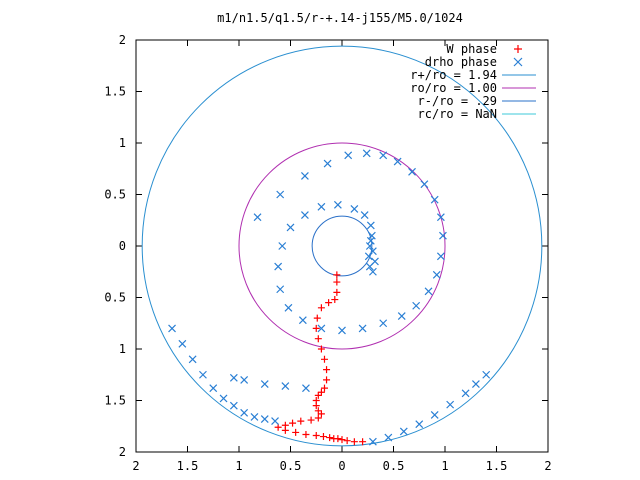 This screenshot has width=640, height=480. What do you see at coordinates (457, 101) in the screenshot?
I see `legend-label: r-/ro = .29` at bounding box center [457, 101].